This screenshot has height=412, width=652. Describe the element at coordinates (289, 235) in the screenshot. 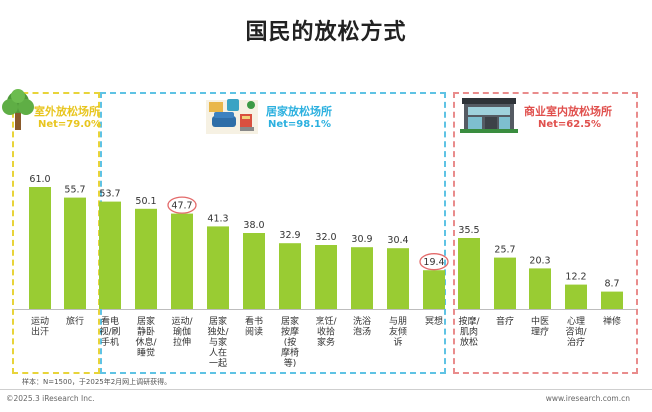

I see `bar-value-label: 32.9` at that location.